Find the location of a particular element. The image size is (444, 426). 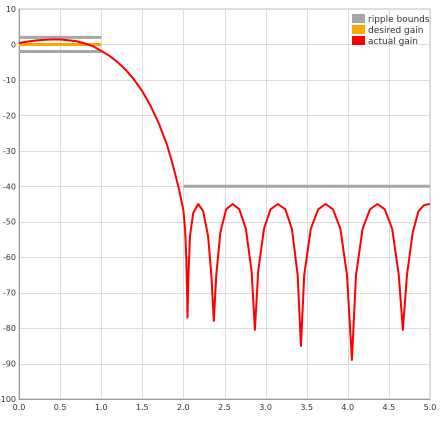

y-tick-label: -100 is located at coordinates (8, 399).